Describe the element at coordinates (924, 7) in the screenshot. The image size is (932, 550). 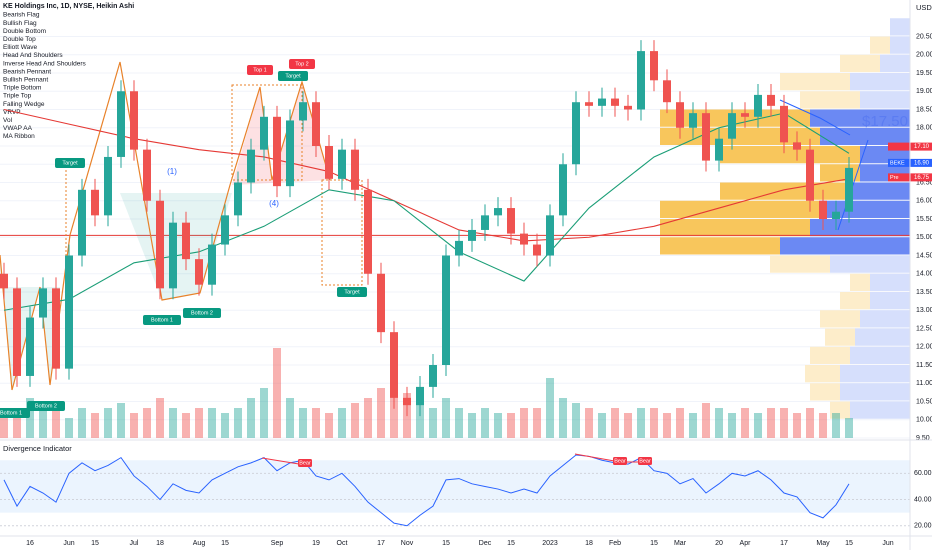
I see `currency-label: USD` at that location.